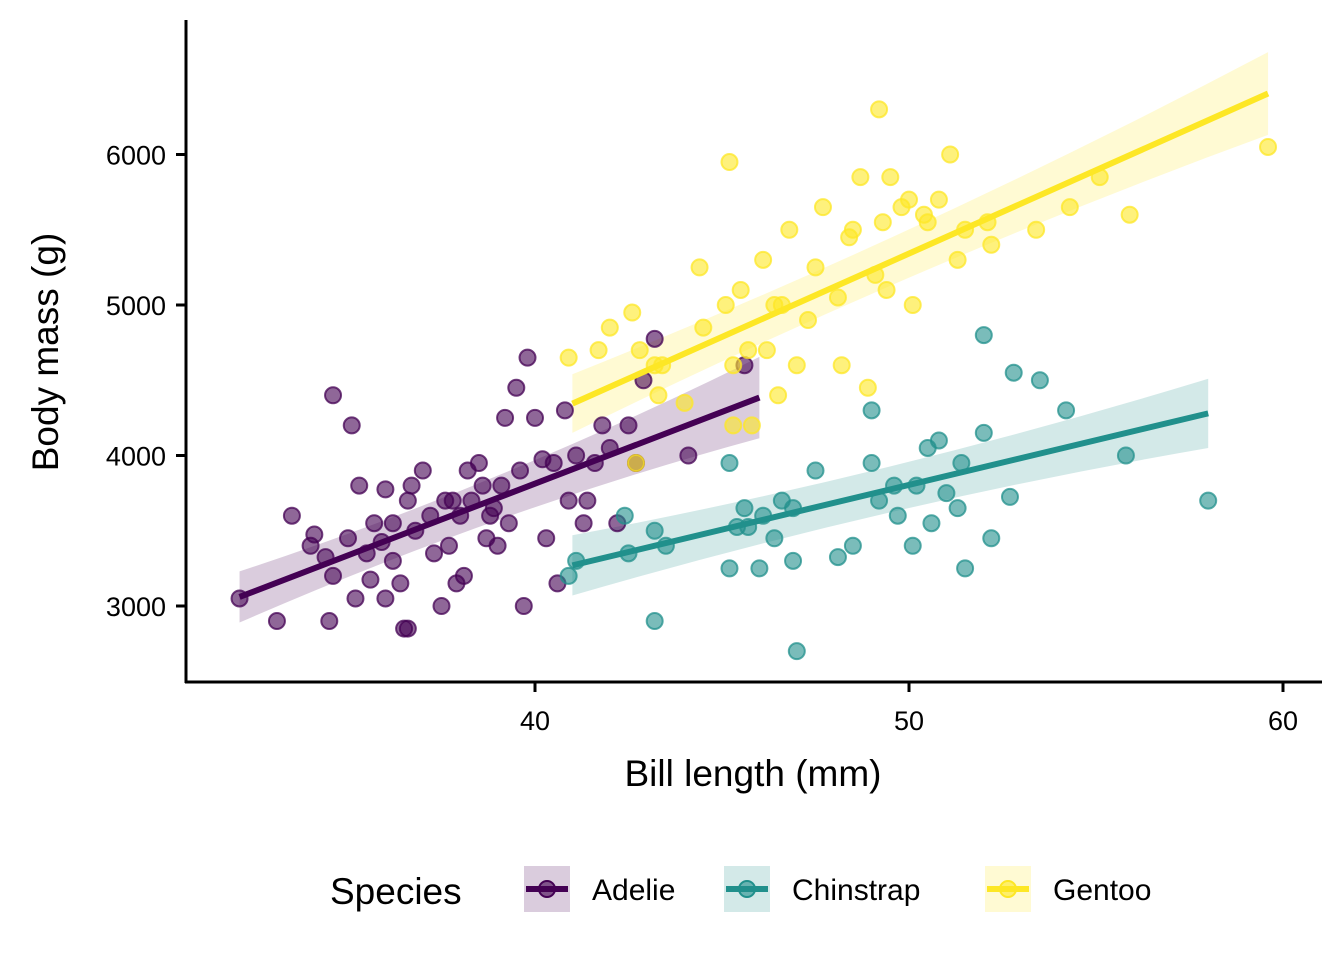 This screenshot has height=960, width=1344. What do you see at coordinates (535, 721) in the screenshot?
I see `x-tick-label: 40` at bounding box center [535, 721].